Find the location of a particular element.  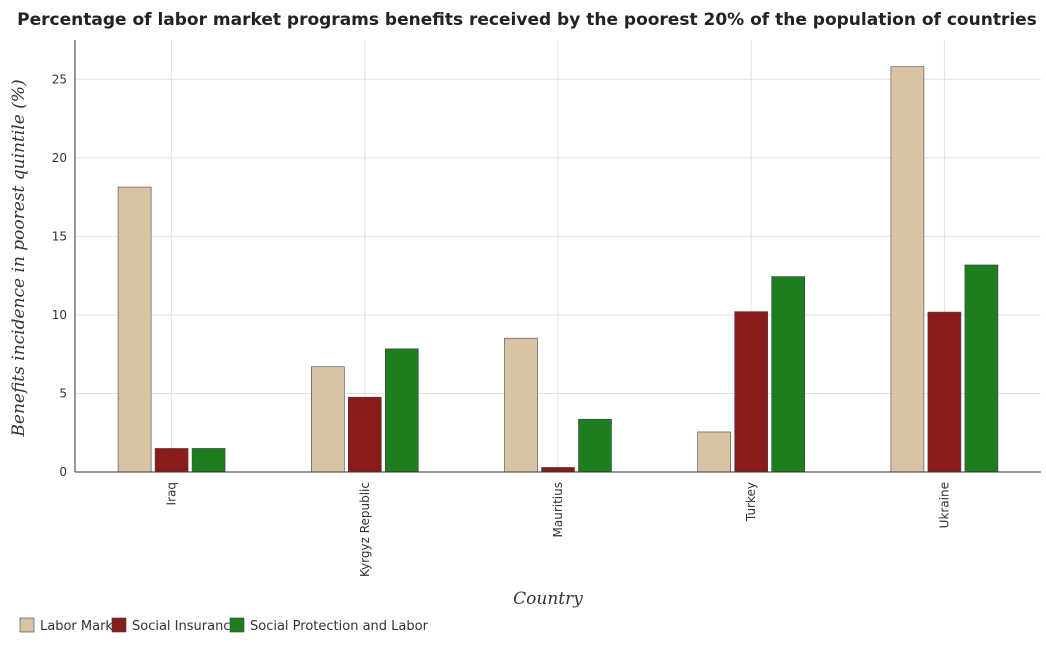

y-tick-label: 0 is located at coordinates (63, 472).